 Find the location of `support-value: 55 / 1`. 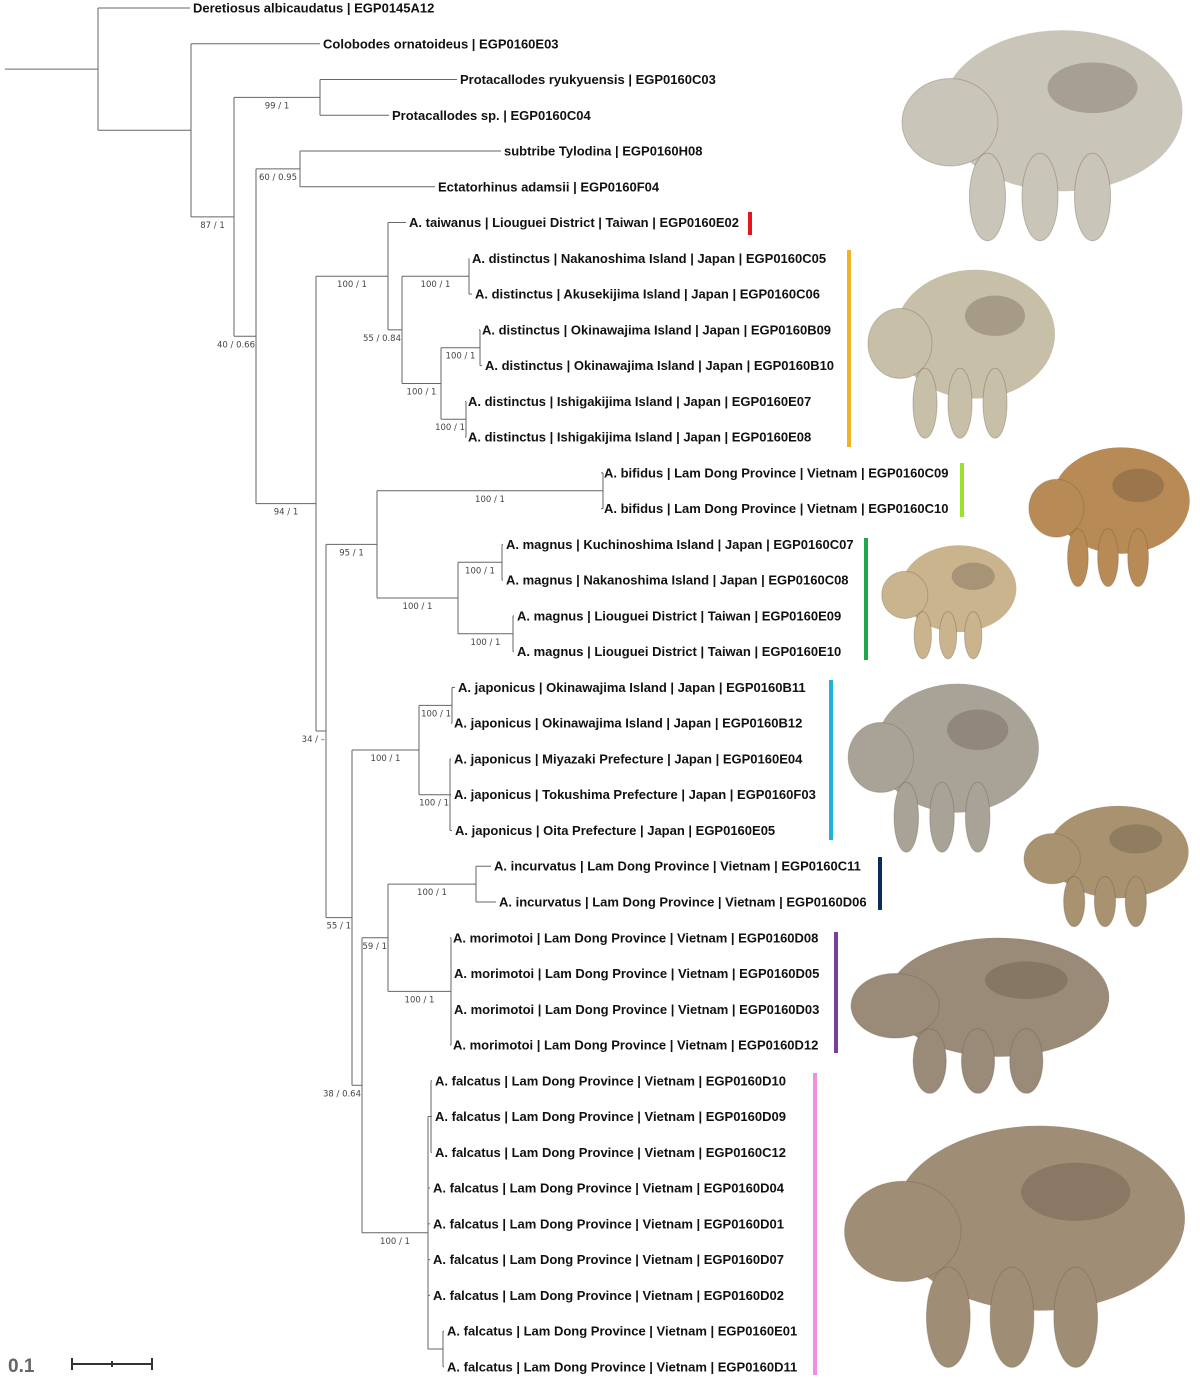

support-value: 55 / 1 is located at coordinates (339, 927).